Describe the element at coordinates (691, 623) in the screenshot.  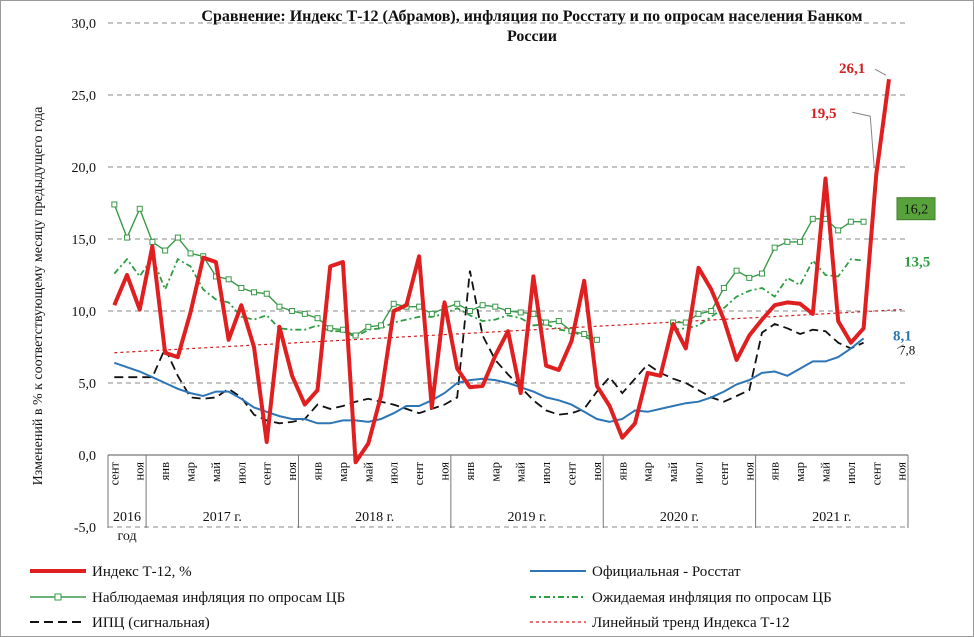
I see `legend-label-trend: Линейный тренд Индекса Т-12` at that location.